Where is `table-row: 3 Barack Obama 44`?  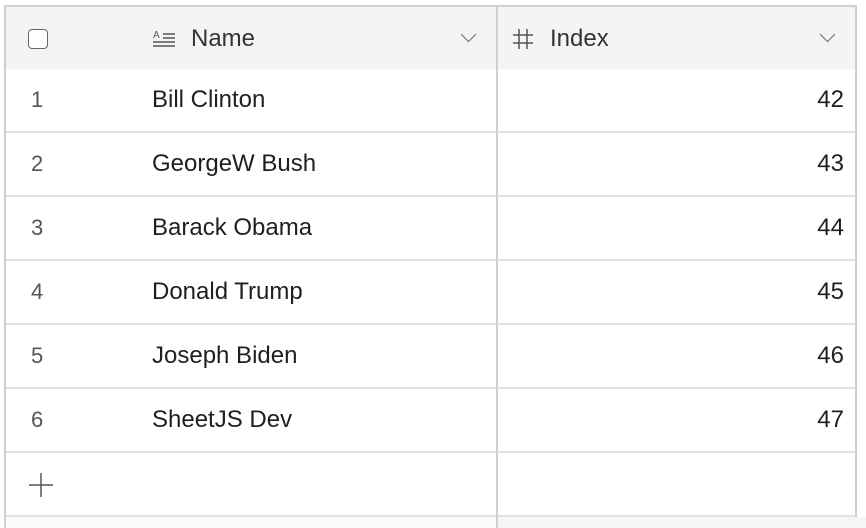 table-row: 3 Barack Obama 44 is located at coordinates (430, 229).